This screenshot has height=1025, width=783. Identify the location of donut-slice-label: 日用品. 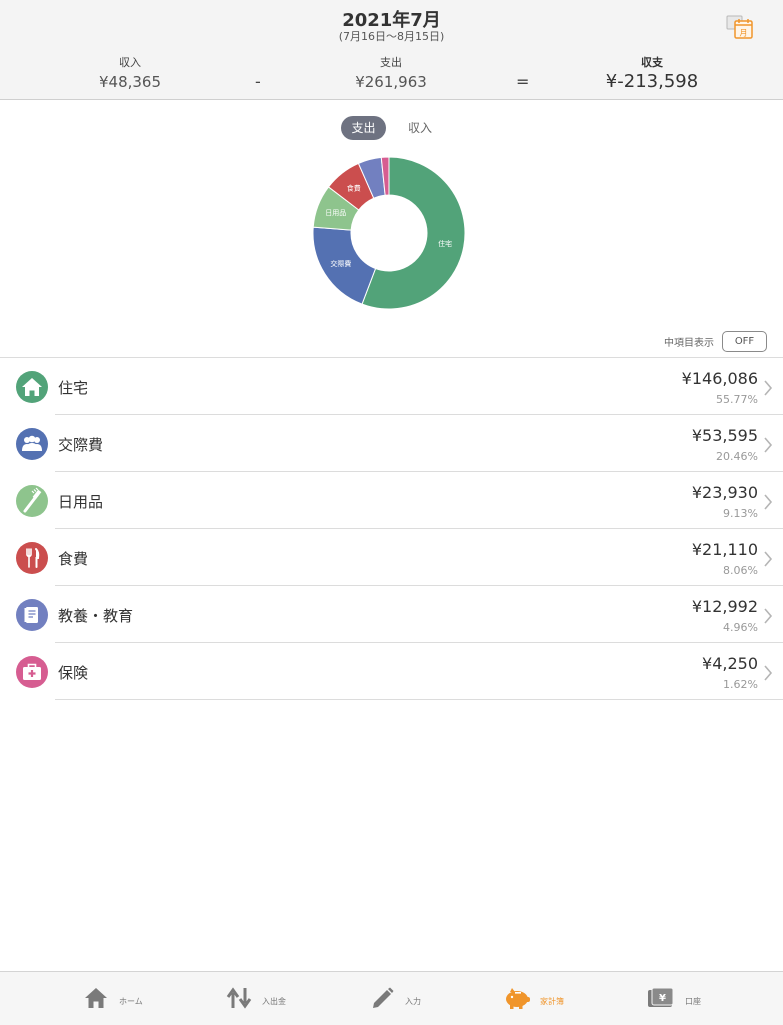
(335, 213).